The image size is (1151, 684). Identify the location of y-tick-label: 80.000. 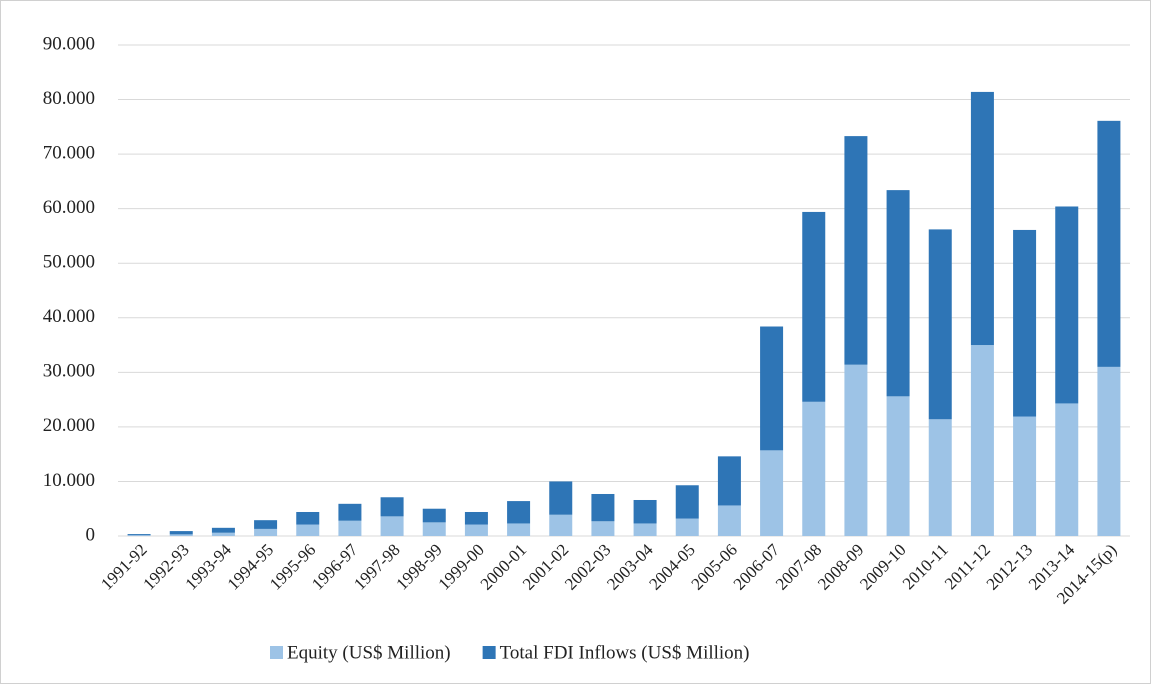
(69, 98).